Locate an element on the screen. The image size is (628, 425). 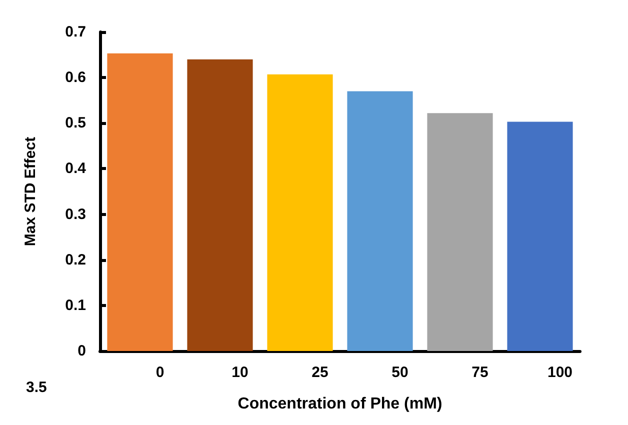
y-tick-label: 0.5 is located at coordinates (75, 123).